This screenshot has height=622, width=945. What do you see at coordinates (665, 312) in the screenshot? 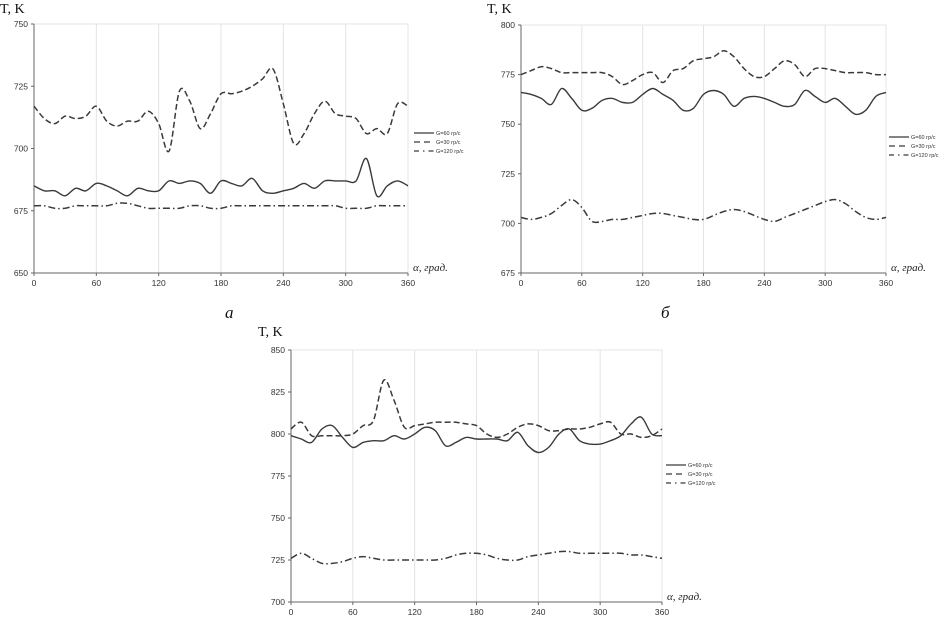
I see `panel-caption: б` at bounding box center [665, 312].